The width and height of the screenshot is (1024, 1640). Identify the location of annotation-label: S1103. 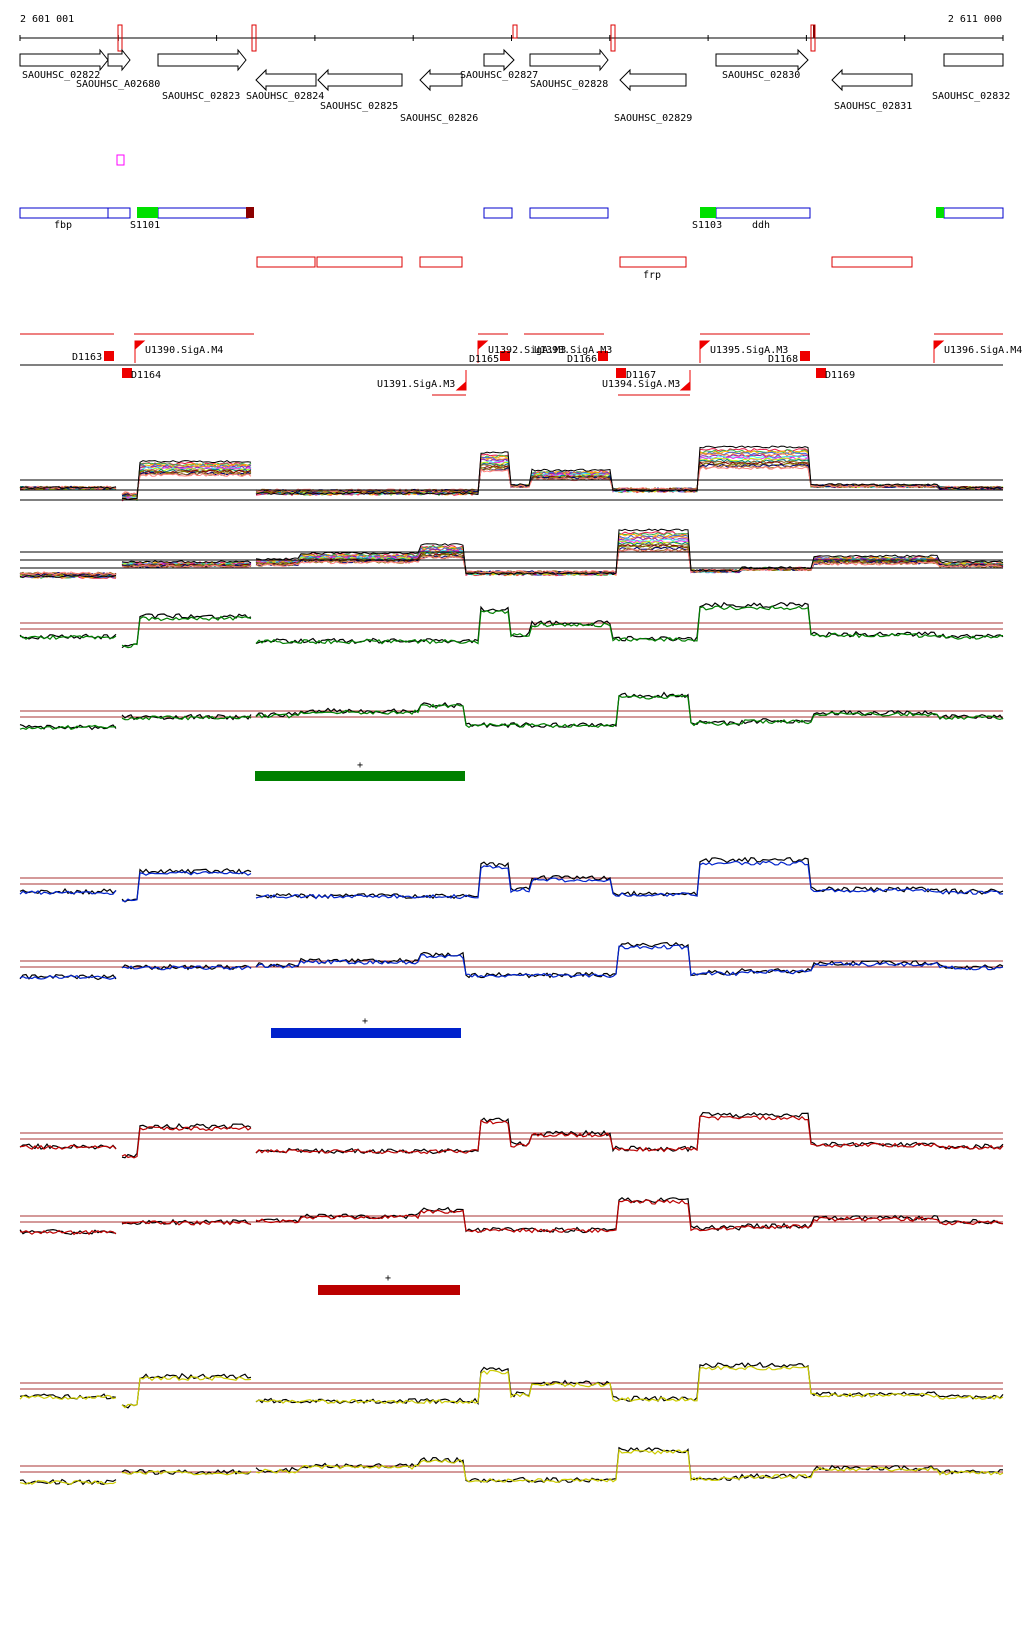
(707, 225).